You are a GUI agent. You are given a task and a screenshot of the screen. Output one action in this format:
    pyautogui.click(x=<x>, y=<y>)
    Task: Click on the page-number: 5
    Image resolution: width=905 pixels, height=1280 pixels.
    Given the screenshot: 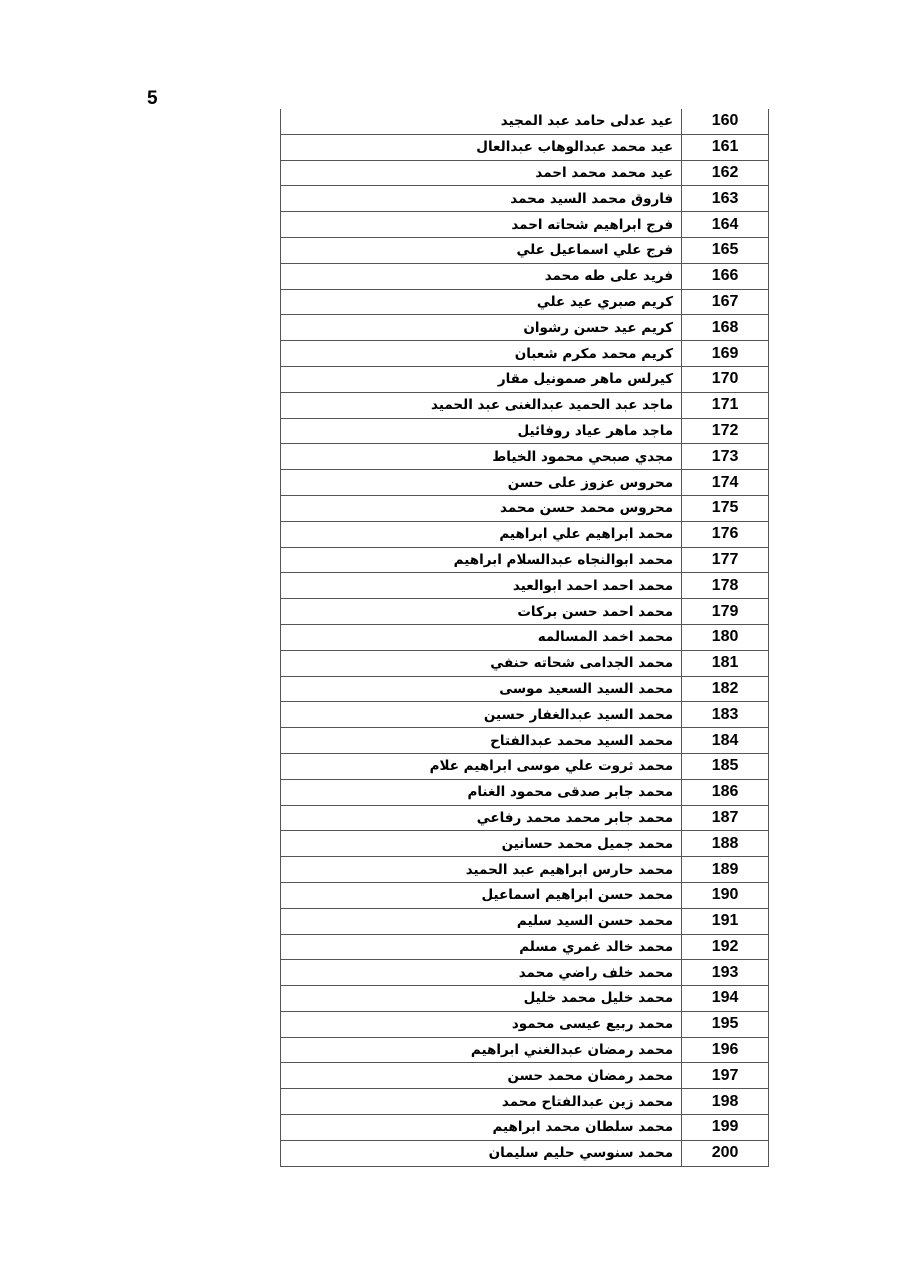 What is the action you would take?
    pyautogui.click(x=152, y=98)
    